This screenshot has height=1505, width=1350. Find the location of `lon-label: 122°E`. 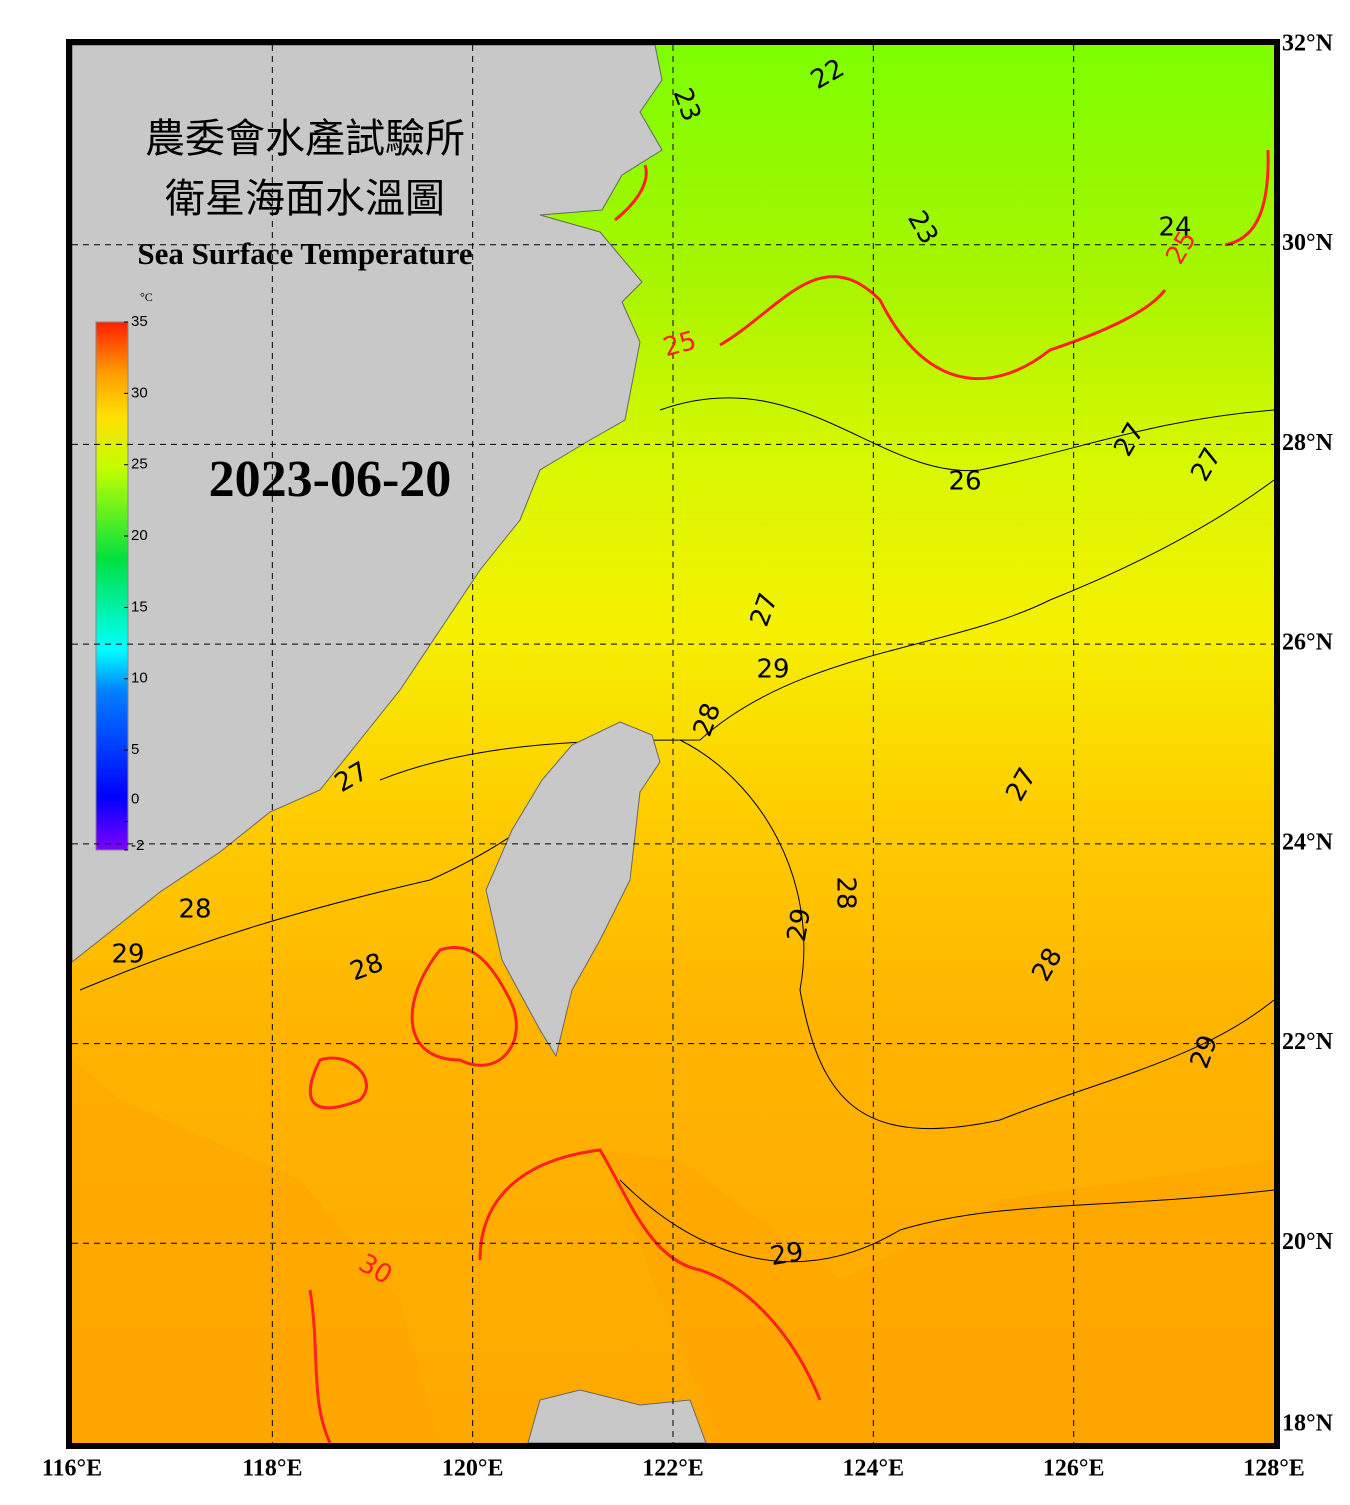

lon-label: 122°E is located at coordinates (673, 1469).